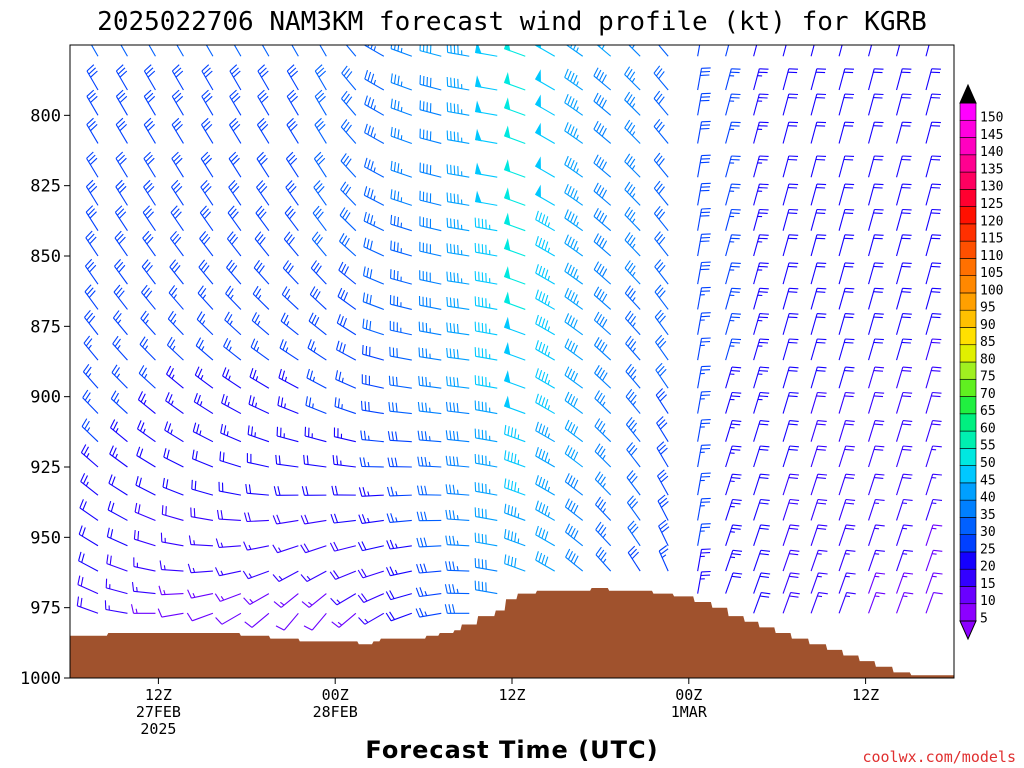  What do you see at coordinates (968, 560) in the screenshot?
I see `colorbar-swatch` at bounding box center [968, 560].